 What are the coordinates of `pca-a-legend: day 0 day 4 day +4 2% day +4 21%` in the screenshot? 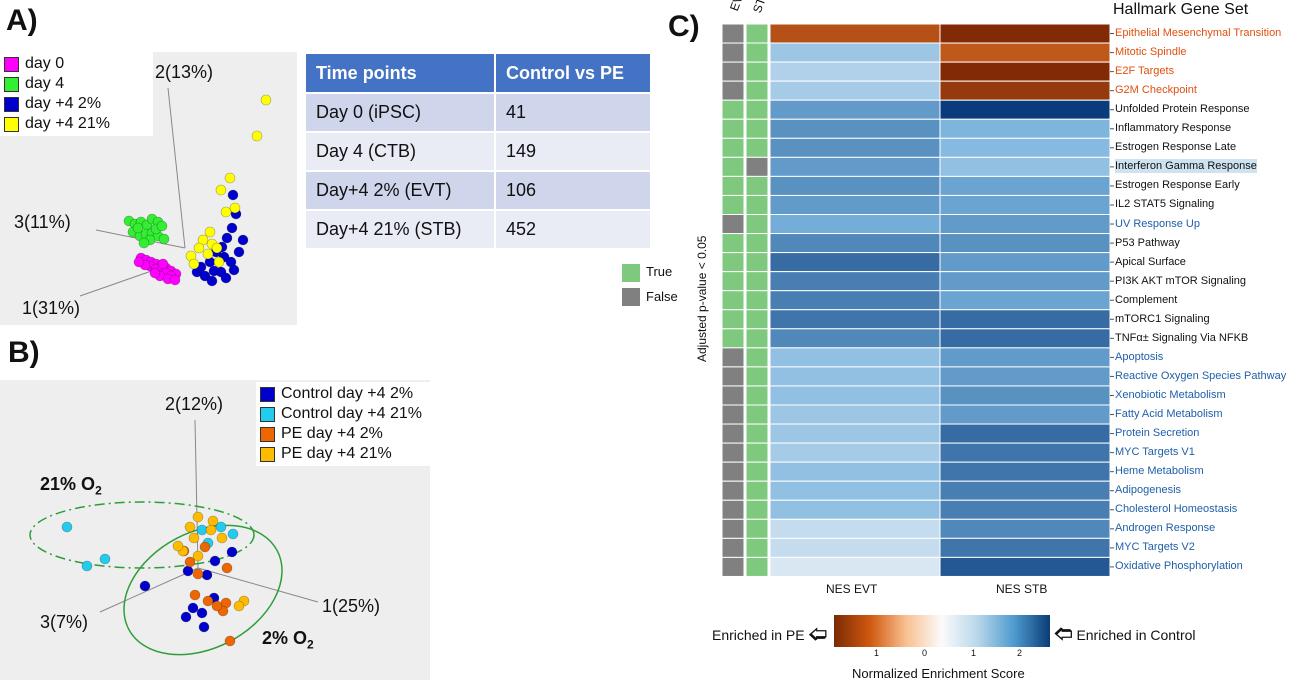 It's located at (76, 94).